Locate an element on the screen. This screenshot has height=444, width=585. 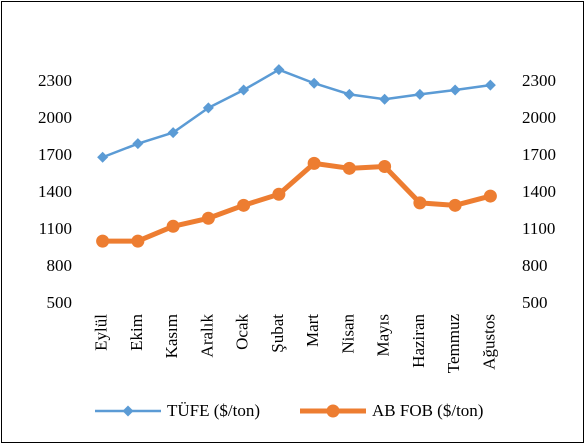
series-line is located at coordinates (296, 113).